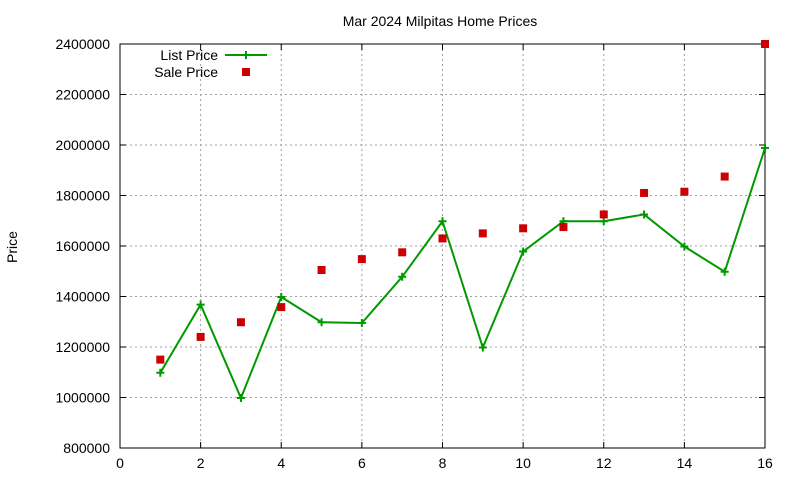 This screenshot has width=800, height=480. What do you see at coordinates (440, 21) in the screenshot?
I see `chart-title: Mar 2024 Milpitas Home Prices` at bounding box center [440, 21].